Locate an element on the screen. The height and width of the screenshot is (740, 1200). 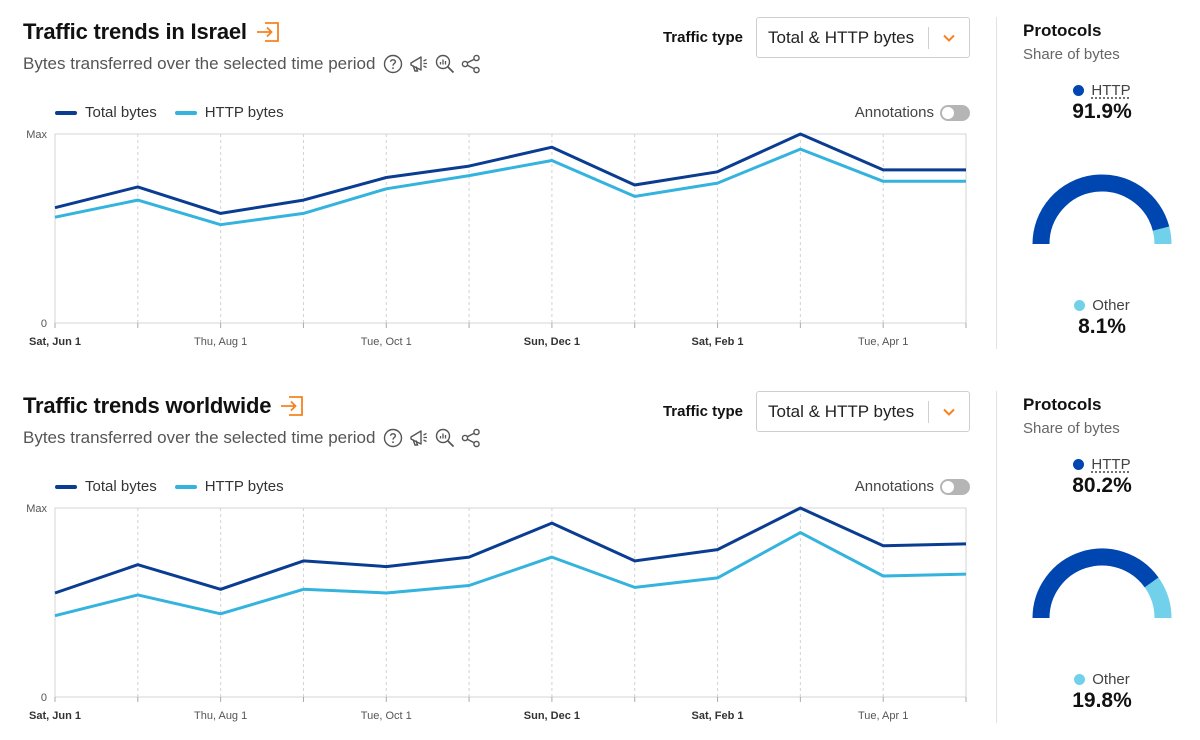
other-value: 8.1% is located at coordinates (1102, 326).